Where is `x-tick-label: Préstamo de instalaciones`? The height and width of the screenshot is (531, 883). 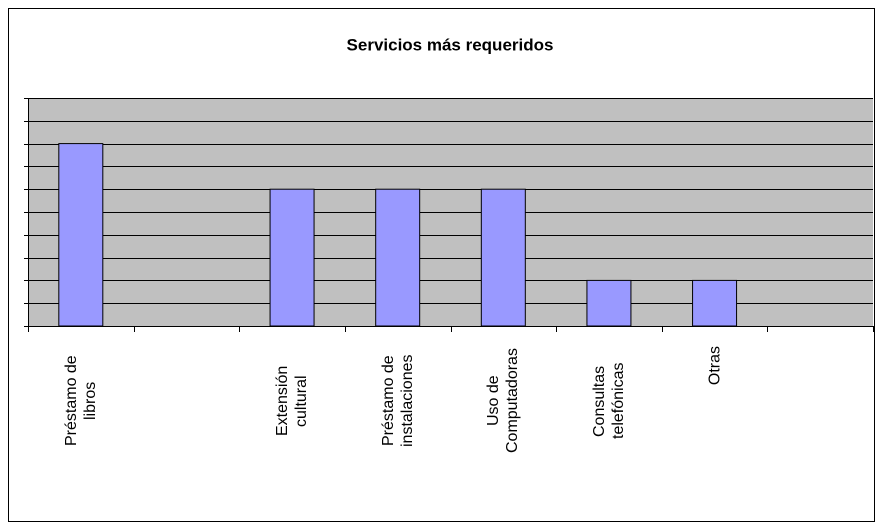
x-tick-label: Préstamo de instalaciones is located at coordinates (397, 401).